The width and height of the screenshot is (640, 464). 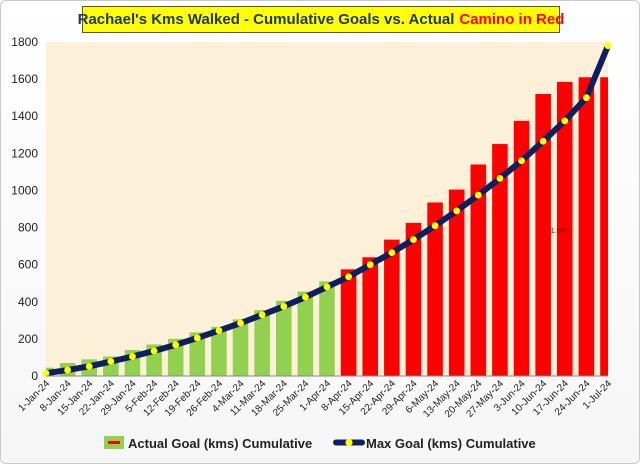 I want to click on legend-label-actual: Actual Goal (kms) Cumulative, so click(x=220, y=443).